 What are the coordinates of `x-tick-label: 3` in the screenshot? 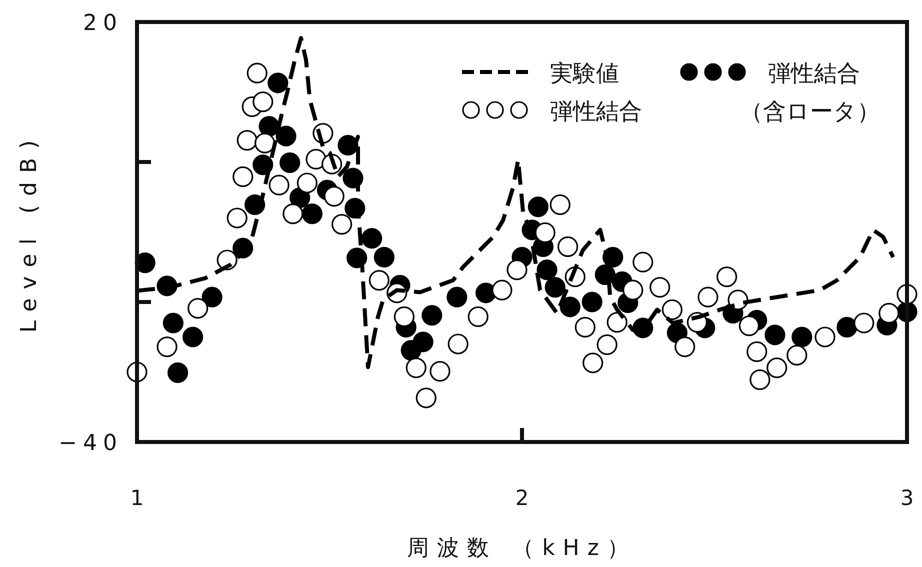 It's located at (907, 498).